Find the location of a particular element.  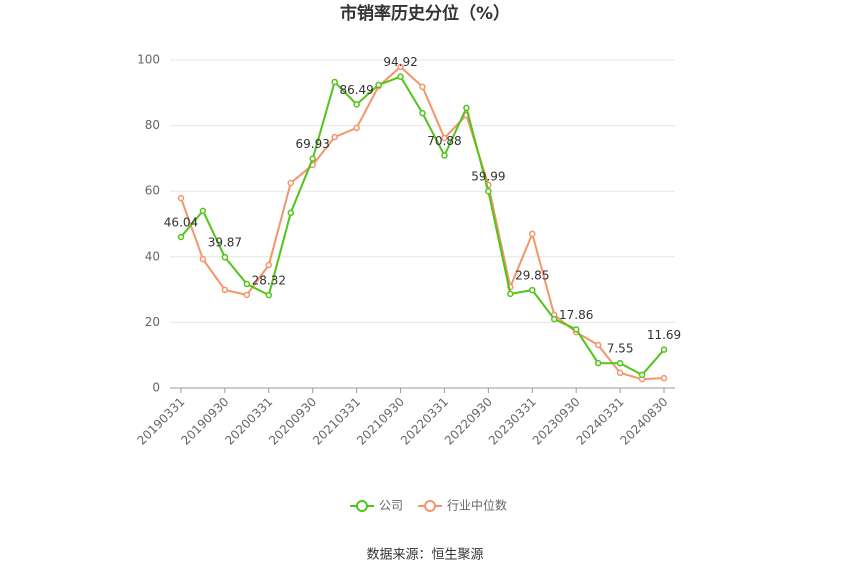

data-label: 11.69 is located at coordinates (664, 335).